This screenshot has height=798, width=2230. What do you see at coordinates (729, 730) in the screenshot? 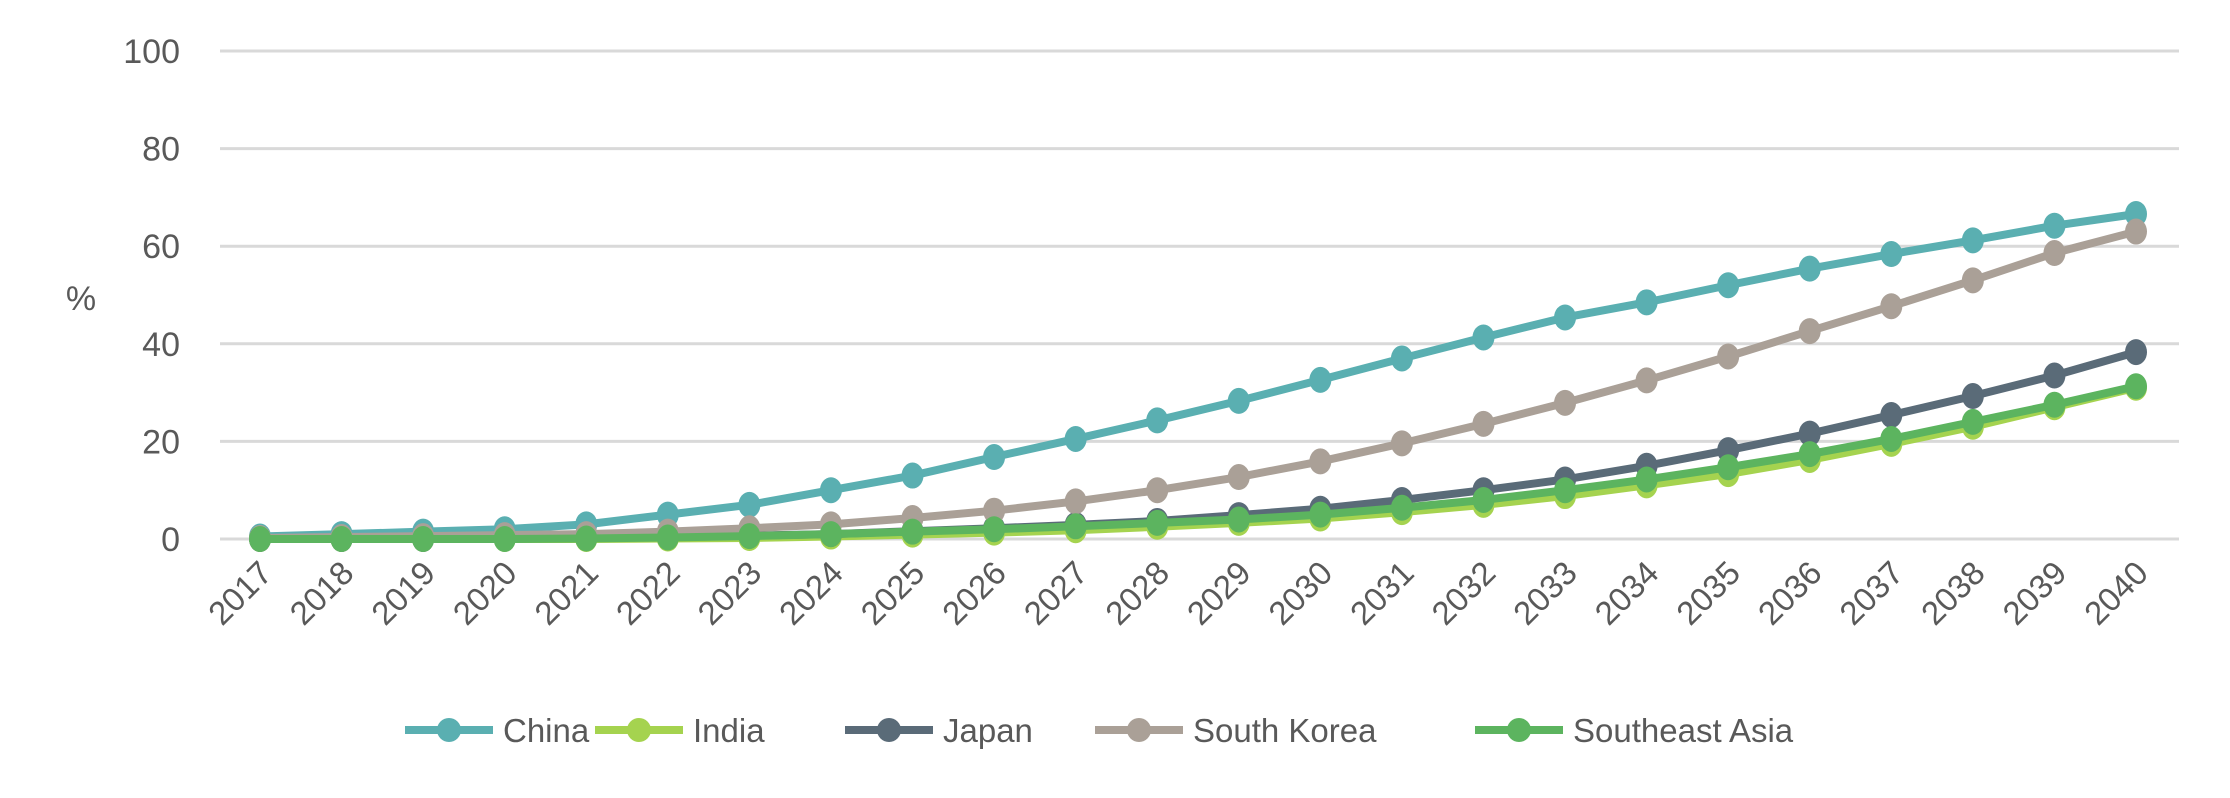
I see `legend-label: India` at bounding box center [729, 730].